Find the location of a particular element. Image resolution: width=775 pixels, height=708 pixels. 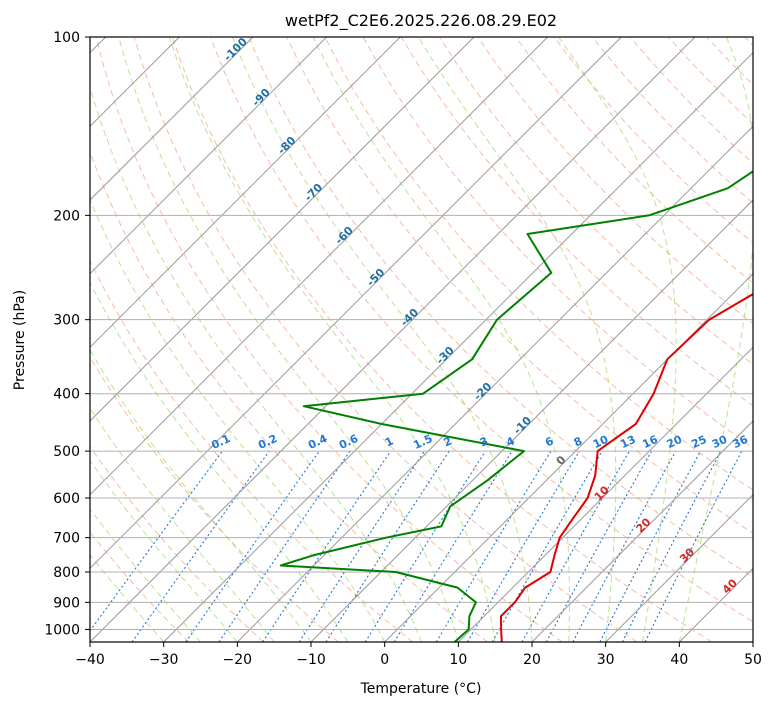

y-axis-label: Pressure (hPa) is located at coordinates (20, 340).